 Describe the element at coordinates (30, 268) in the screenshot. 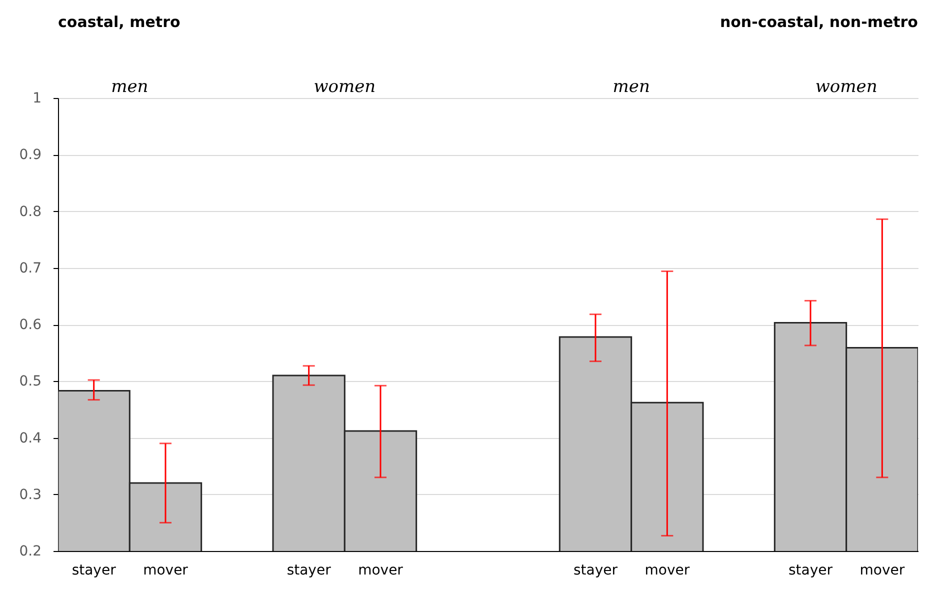

I see `y-tick-label: 0.7` at that location.